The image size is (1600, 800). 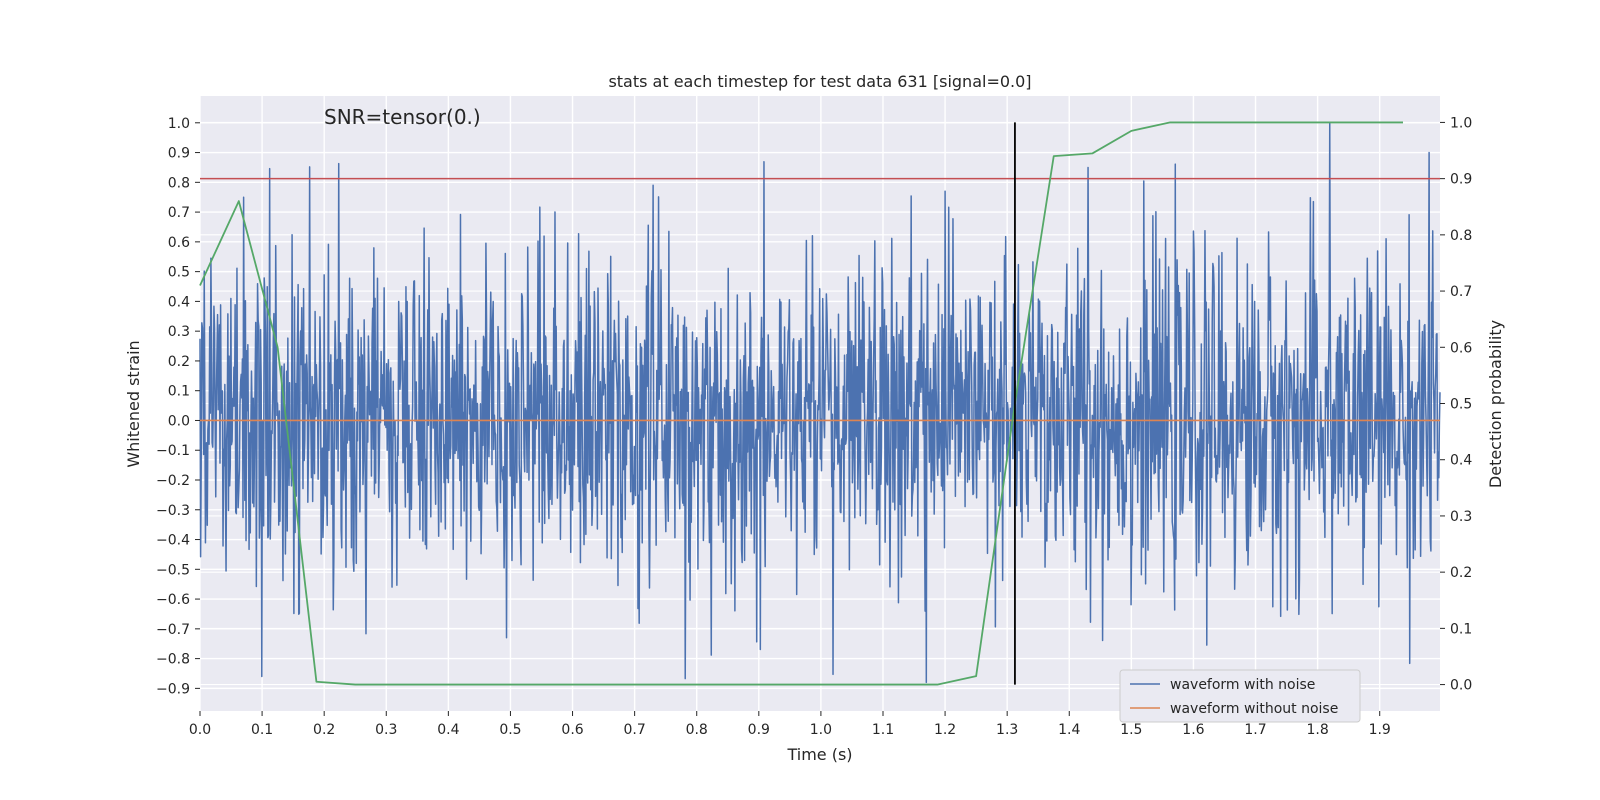 What do you see at coordinates (1317, 730) in the screenshot?
I see `x-tick-label: 1.8` at bounding box center [1317, 730].